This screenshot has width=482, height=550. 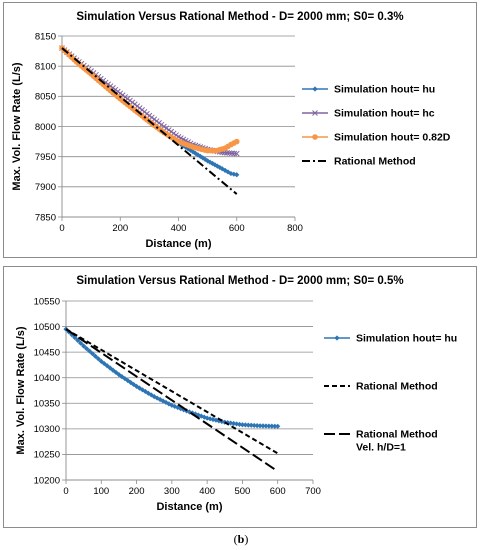 I want to click on legend-label-2: Rational Method Vel. h/D=1, so click(x=397, y=441).